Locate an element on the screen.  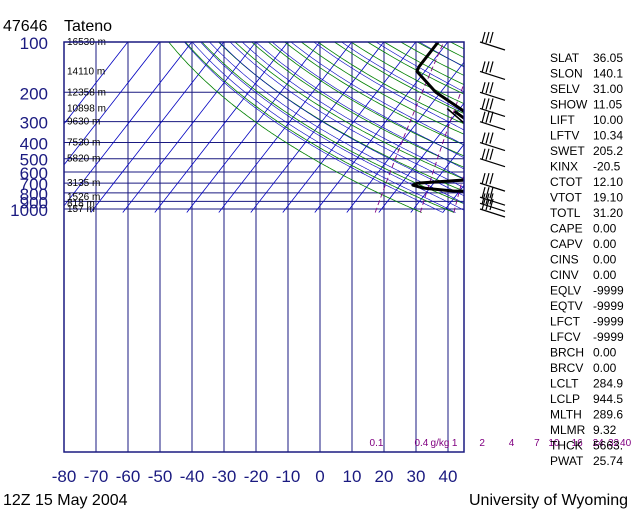
index-value: 19.10 is located at coordinates (608, 198).